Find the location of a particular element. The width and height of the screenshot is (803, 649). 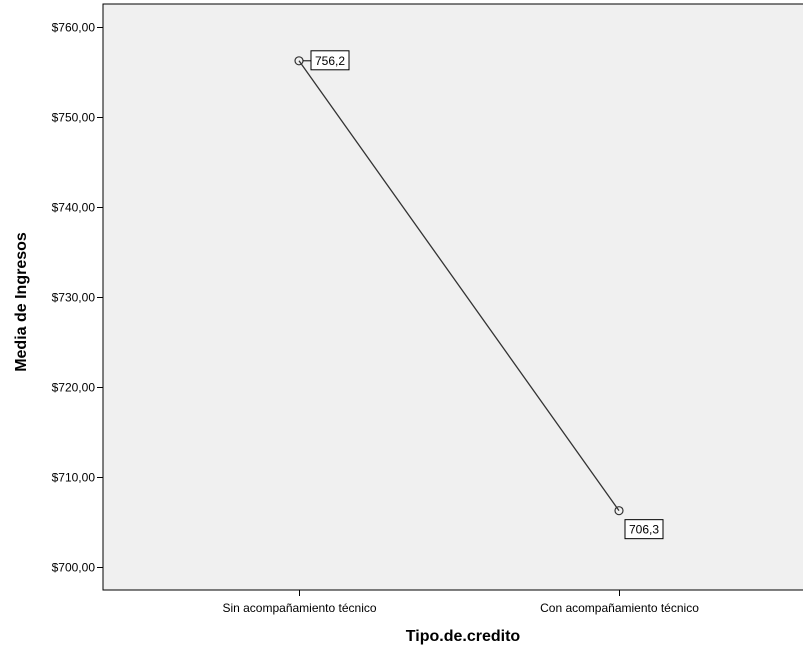

y-tick-label: $700,00 is located at coordinates (74, 568).